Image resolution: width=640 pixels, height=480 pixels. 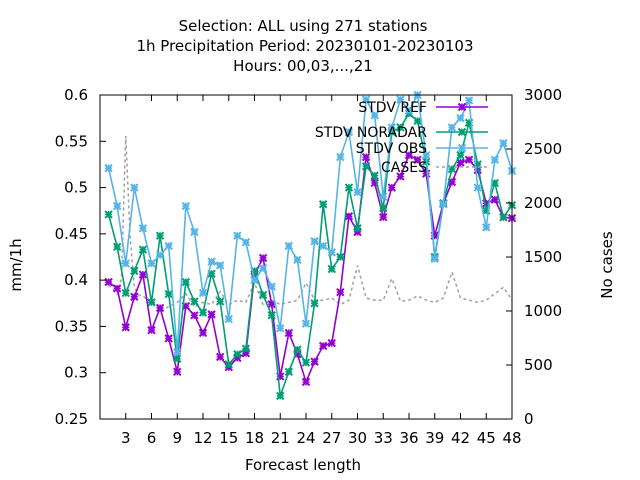 What do you see at coordinates (71, 326) in the screenshot?
I see `y-tick-label: 0.35` at bounding box center [71, 326].